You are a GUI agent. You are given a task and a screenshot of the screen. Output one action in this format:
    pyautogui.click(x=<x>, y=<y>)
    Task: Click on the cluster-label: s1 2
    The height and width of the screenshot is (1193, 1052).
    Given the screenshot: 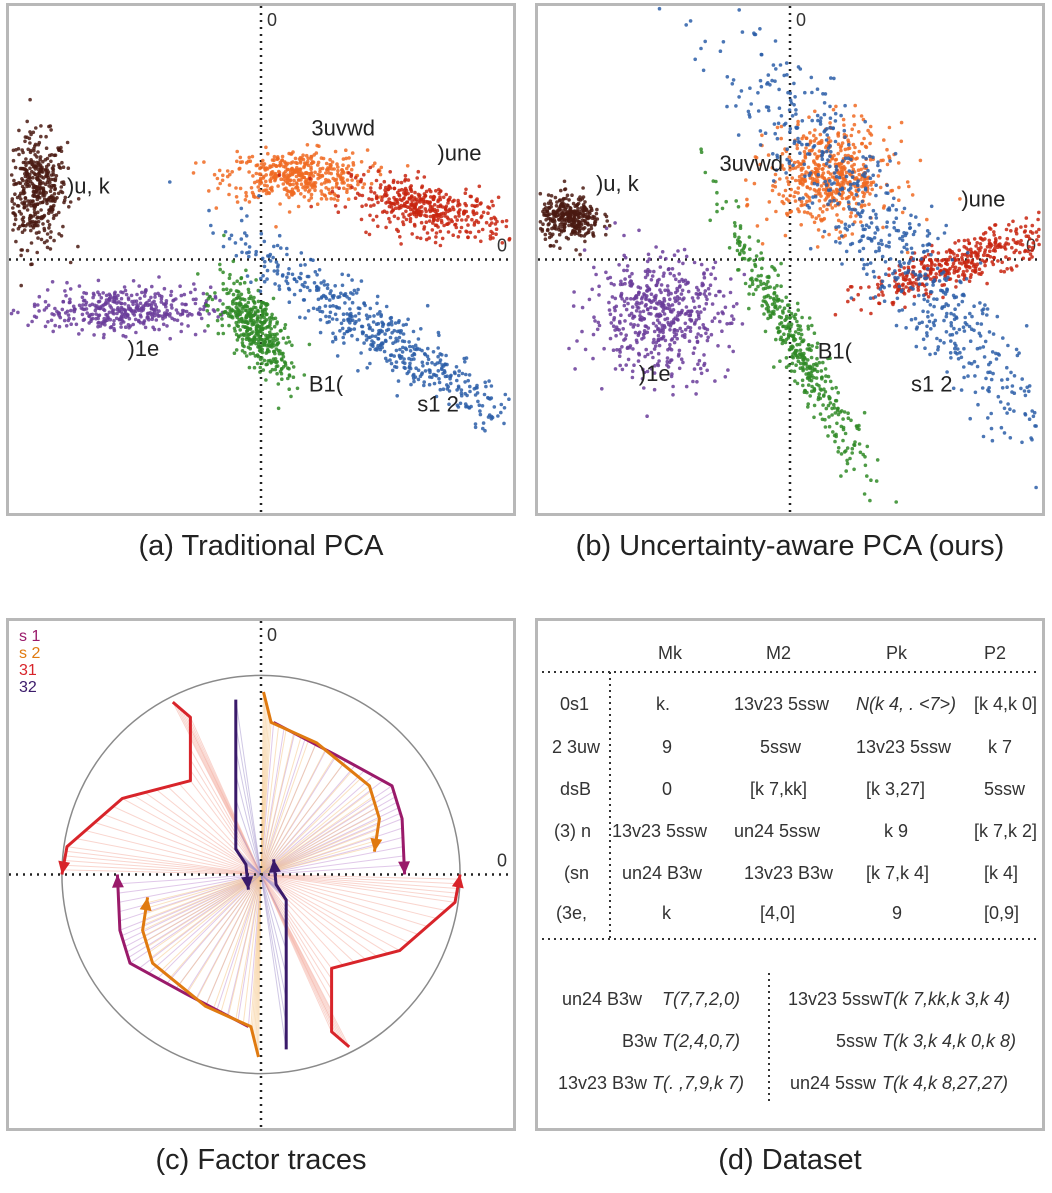 What is the action you would take?
    pyautogui.click(x=438, y=404)
    